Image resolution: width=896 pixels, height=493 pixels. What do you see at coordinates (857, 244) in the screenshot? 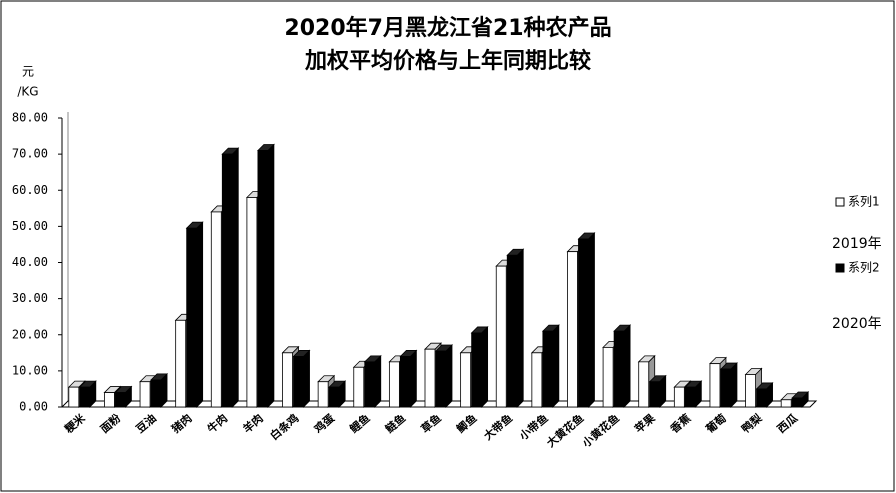
I see `annotation: 2019年` at bounding box center [857, 244].